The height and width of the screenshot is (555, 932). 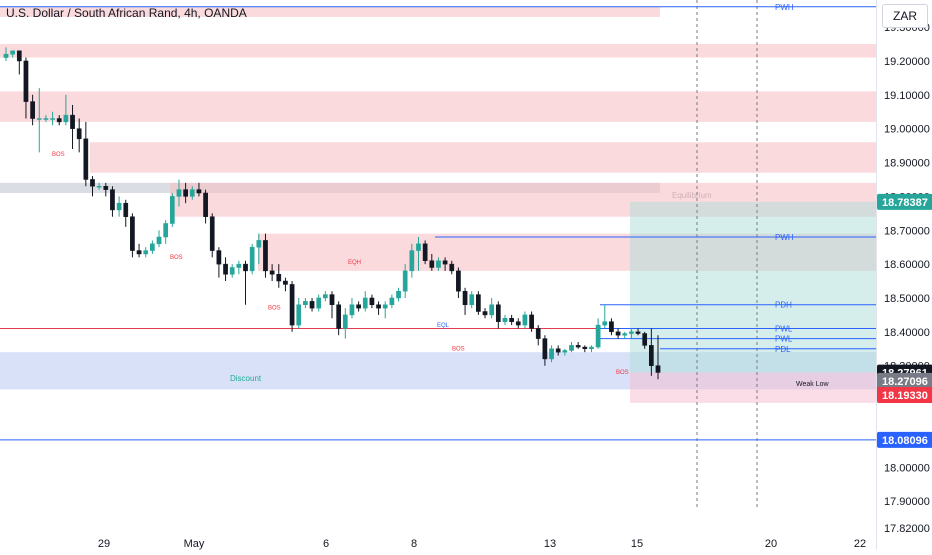 What do you see at coordinates (550, 544) in the screenshot?
I see `time-tick-label: 13` at bounding box center [550, 544].